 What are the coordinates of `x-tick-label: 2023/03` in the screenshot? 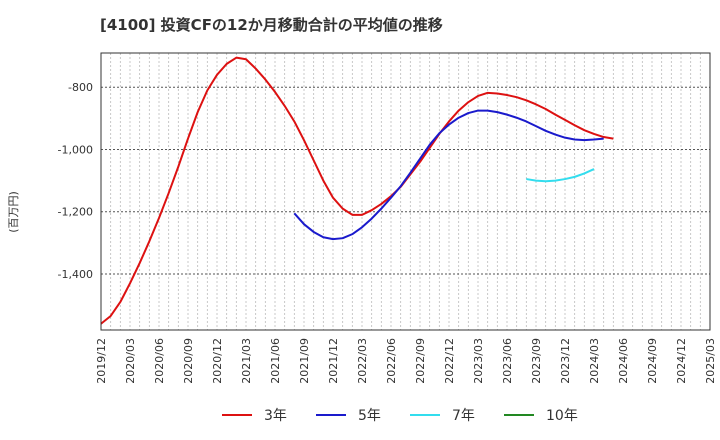 It's located at (478, 361).